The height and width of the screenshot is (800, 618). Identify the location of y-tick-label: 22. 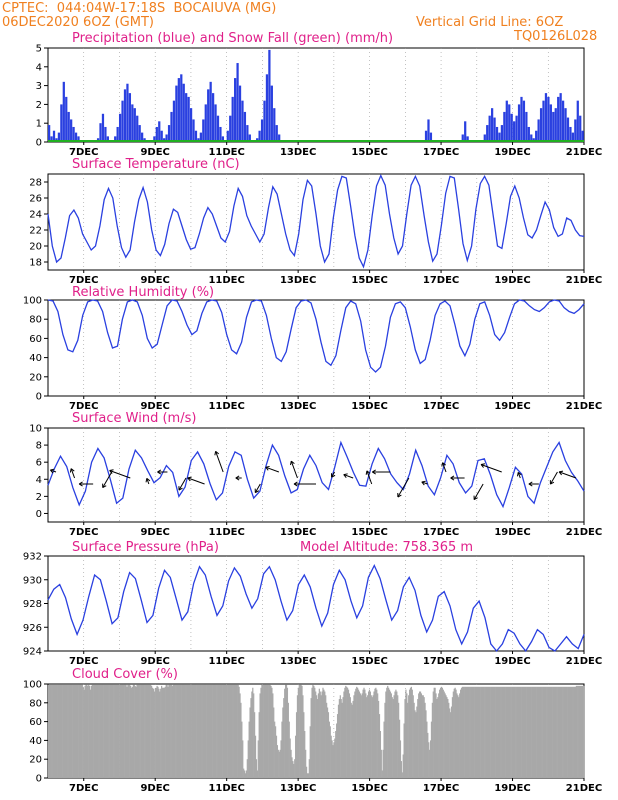
(35, 231).